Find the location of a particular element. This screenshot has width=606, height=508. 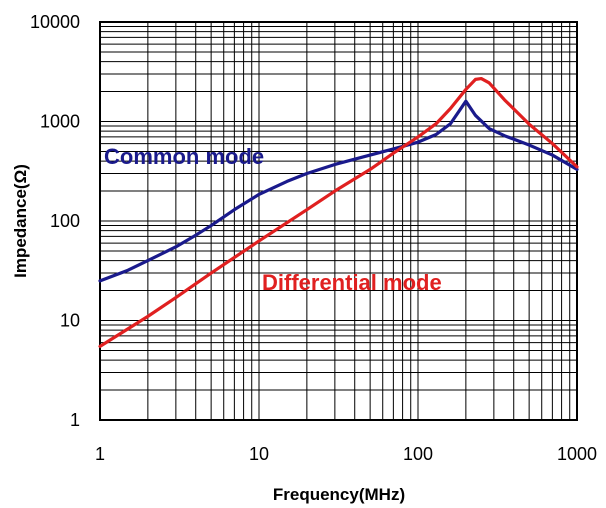

y-tick-labels: 1 10 100 1000 10000 is located at coordinates (55, 221).